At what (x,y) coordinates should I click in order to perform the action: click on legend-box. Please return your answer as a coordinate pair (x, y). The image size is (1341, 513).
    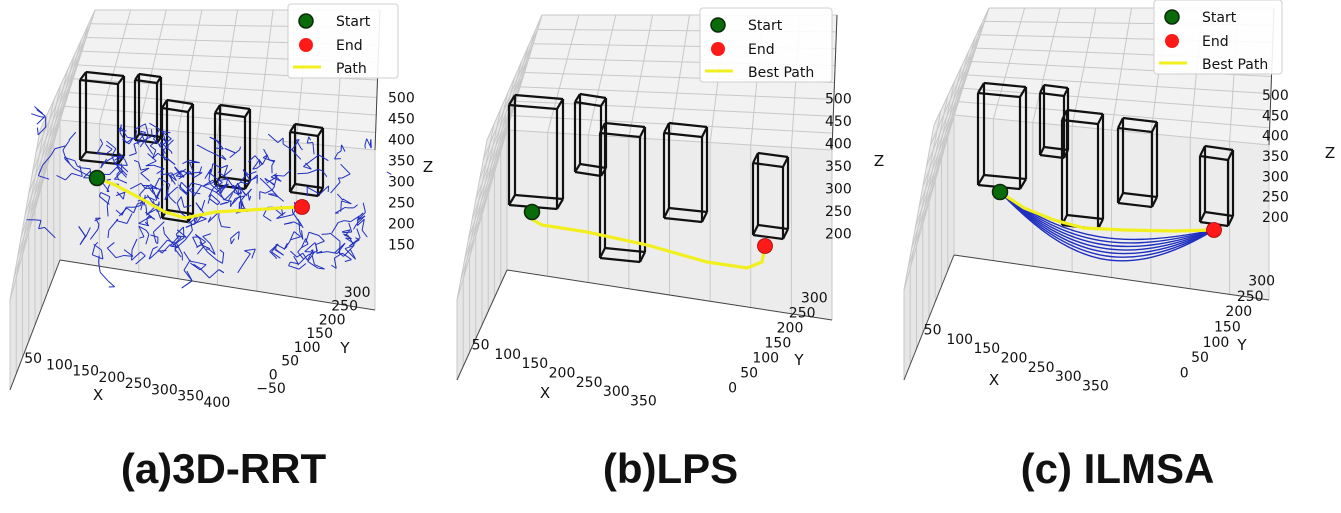
    Looking at the image, I should click on (1218, 37).